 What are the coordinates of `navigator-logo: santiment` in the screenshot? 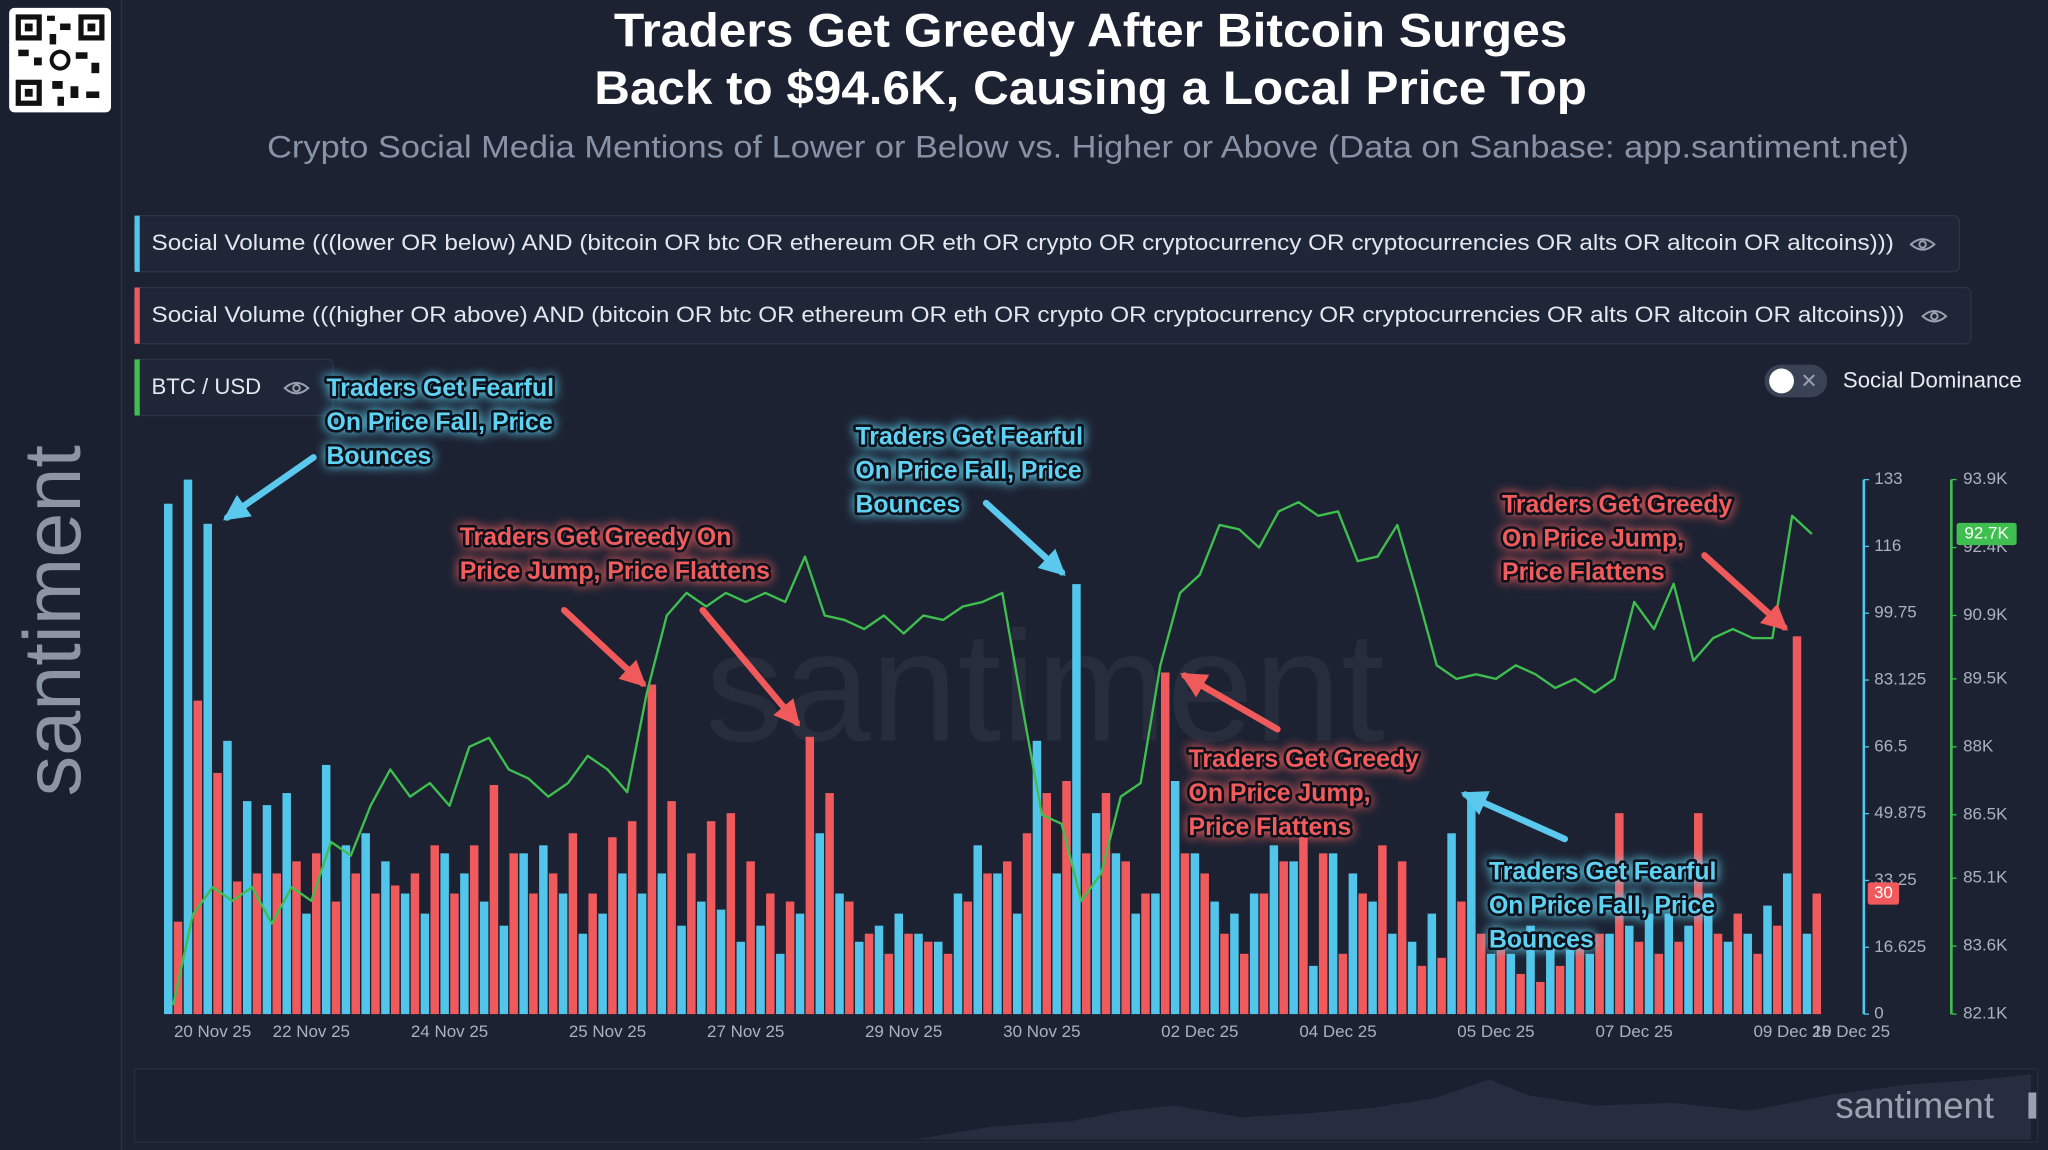 It's located at (1914, 1105).